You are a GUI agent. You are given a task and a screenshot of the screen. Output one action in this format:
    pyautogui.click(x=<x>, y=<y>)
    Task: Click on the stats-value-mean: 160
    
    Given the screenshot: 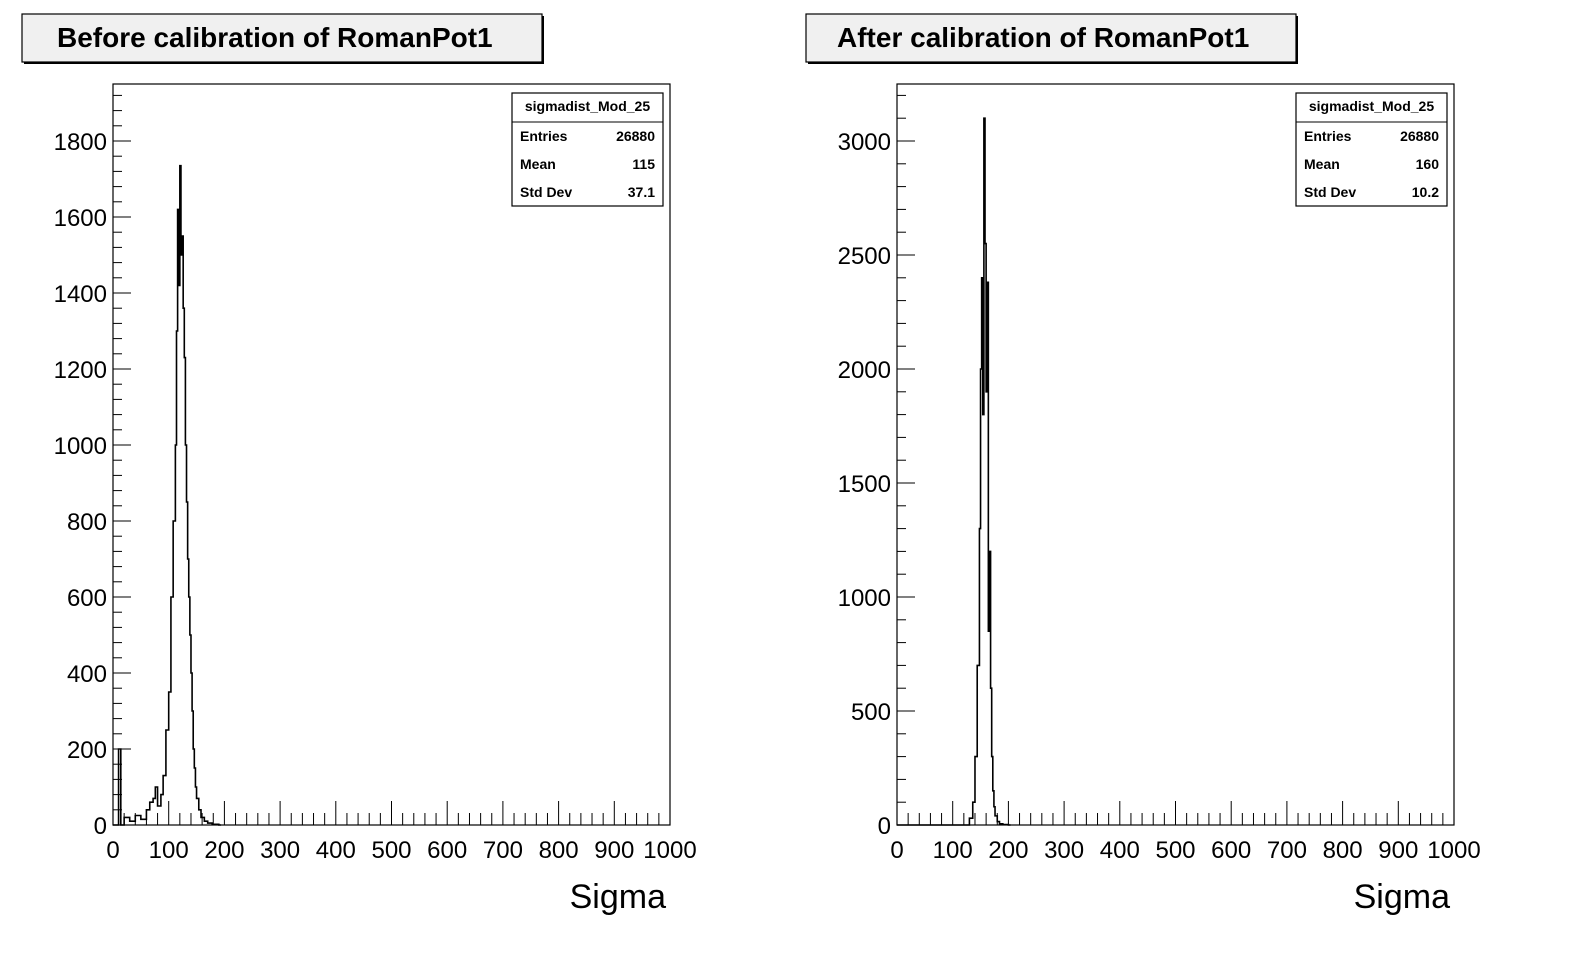 What is the action you would take?
    pyautogui.click(x=1428, y=164)
    